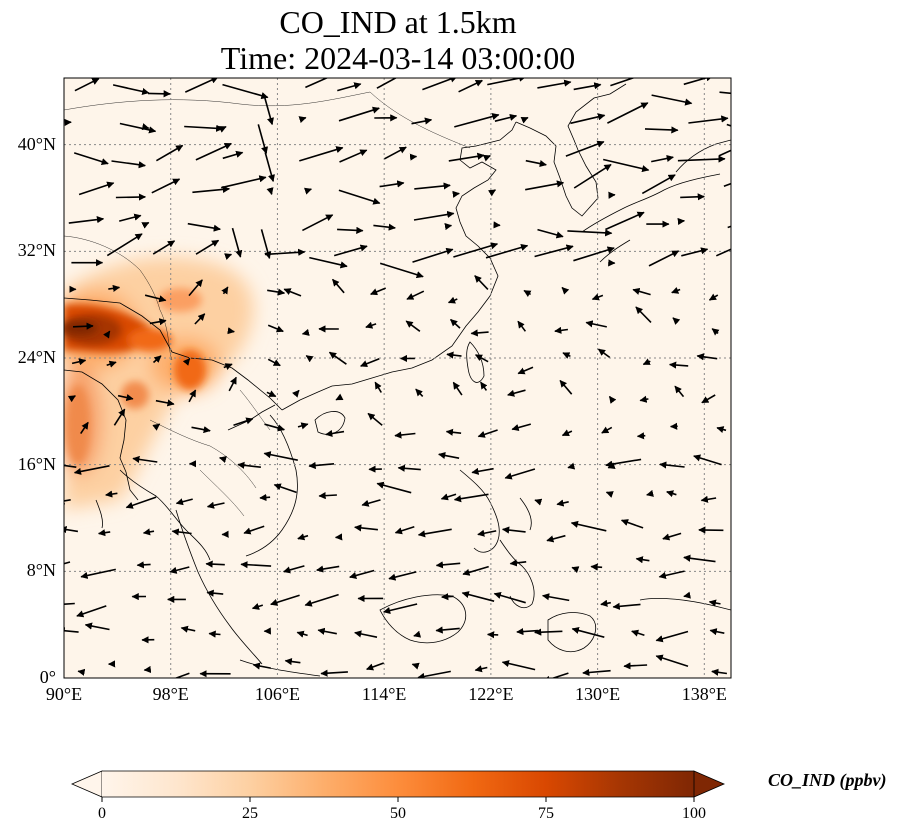  I want to click on map-subtitle-time: Time: 2024-03-14 03:00:00, so click(398, 58).